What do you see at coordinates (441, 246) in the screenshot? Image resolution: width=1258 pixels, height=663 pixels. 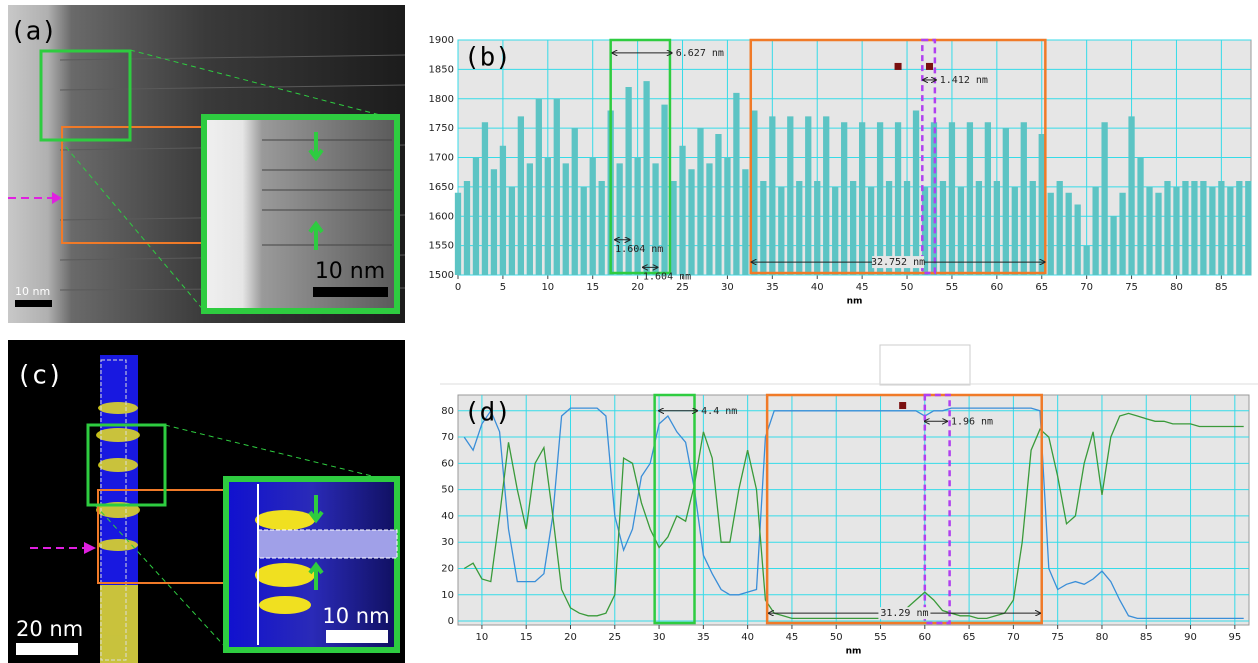 I see `y-tick-label: 1550` at bounding box center [441, 246].